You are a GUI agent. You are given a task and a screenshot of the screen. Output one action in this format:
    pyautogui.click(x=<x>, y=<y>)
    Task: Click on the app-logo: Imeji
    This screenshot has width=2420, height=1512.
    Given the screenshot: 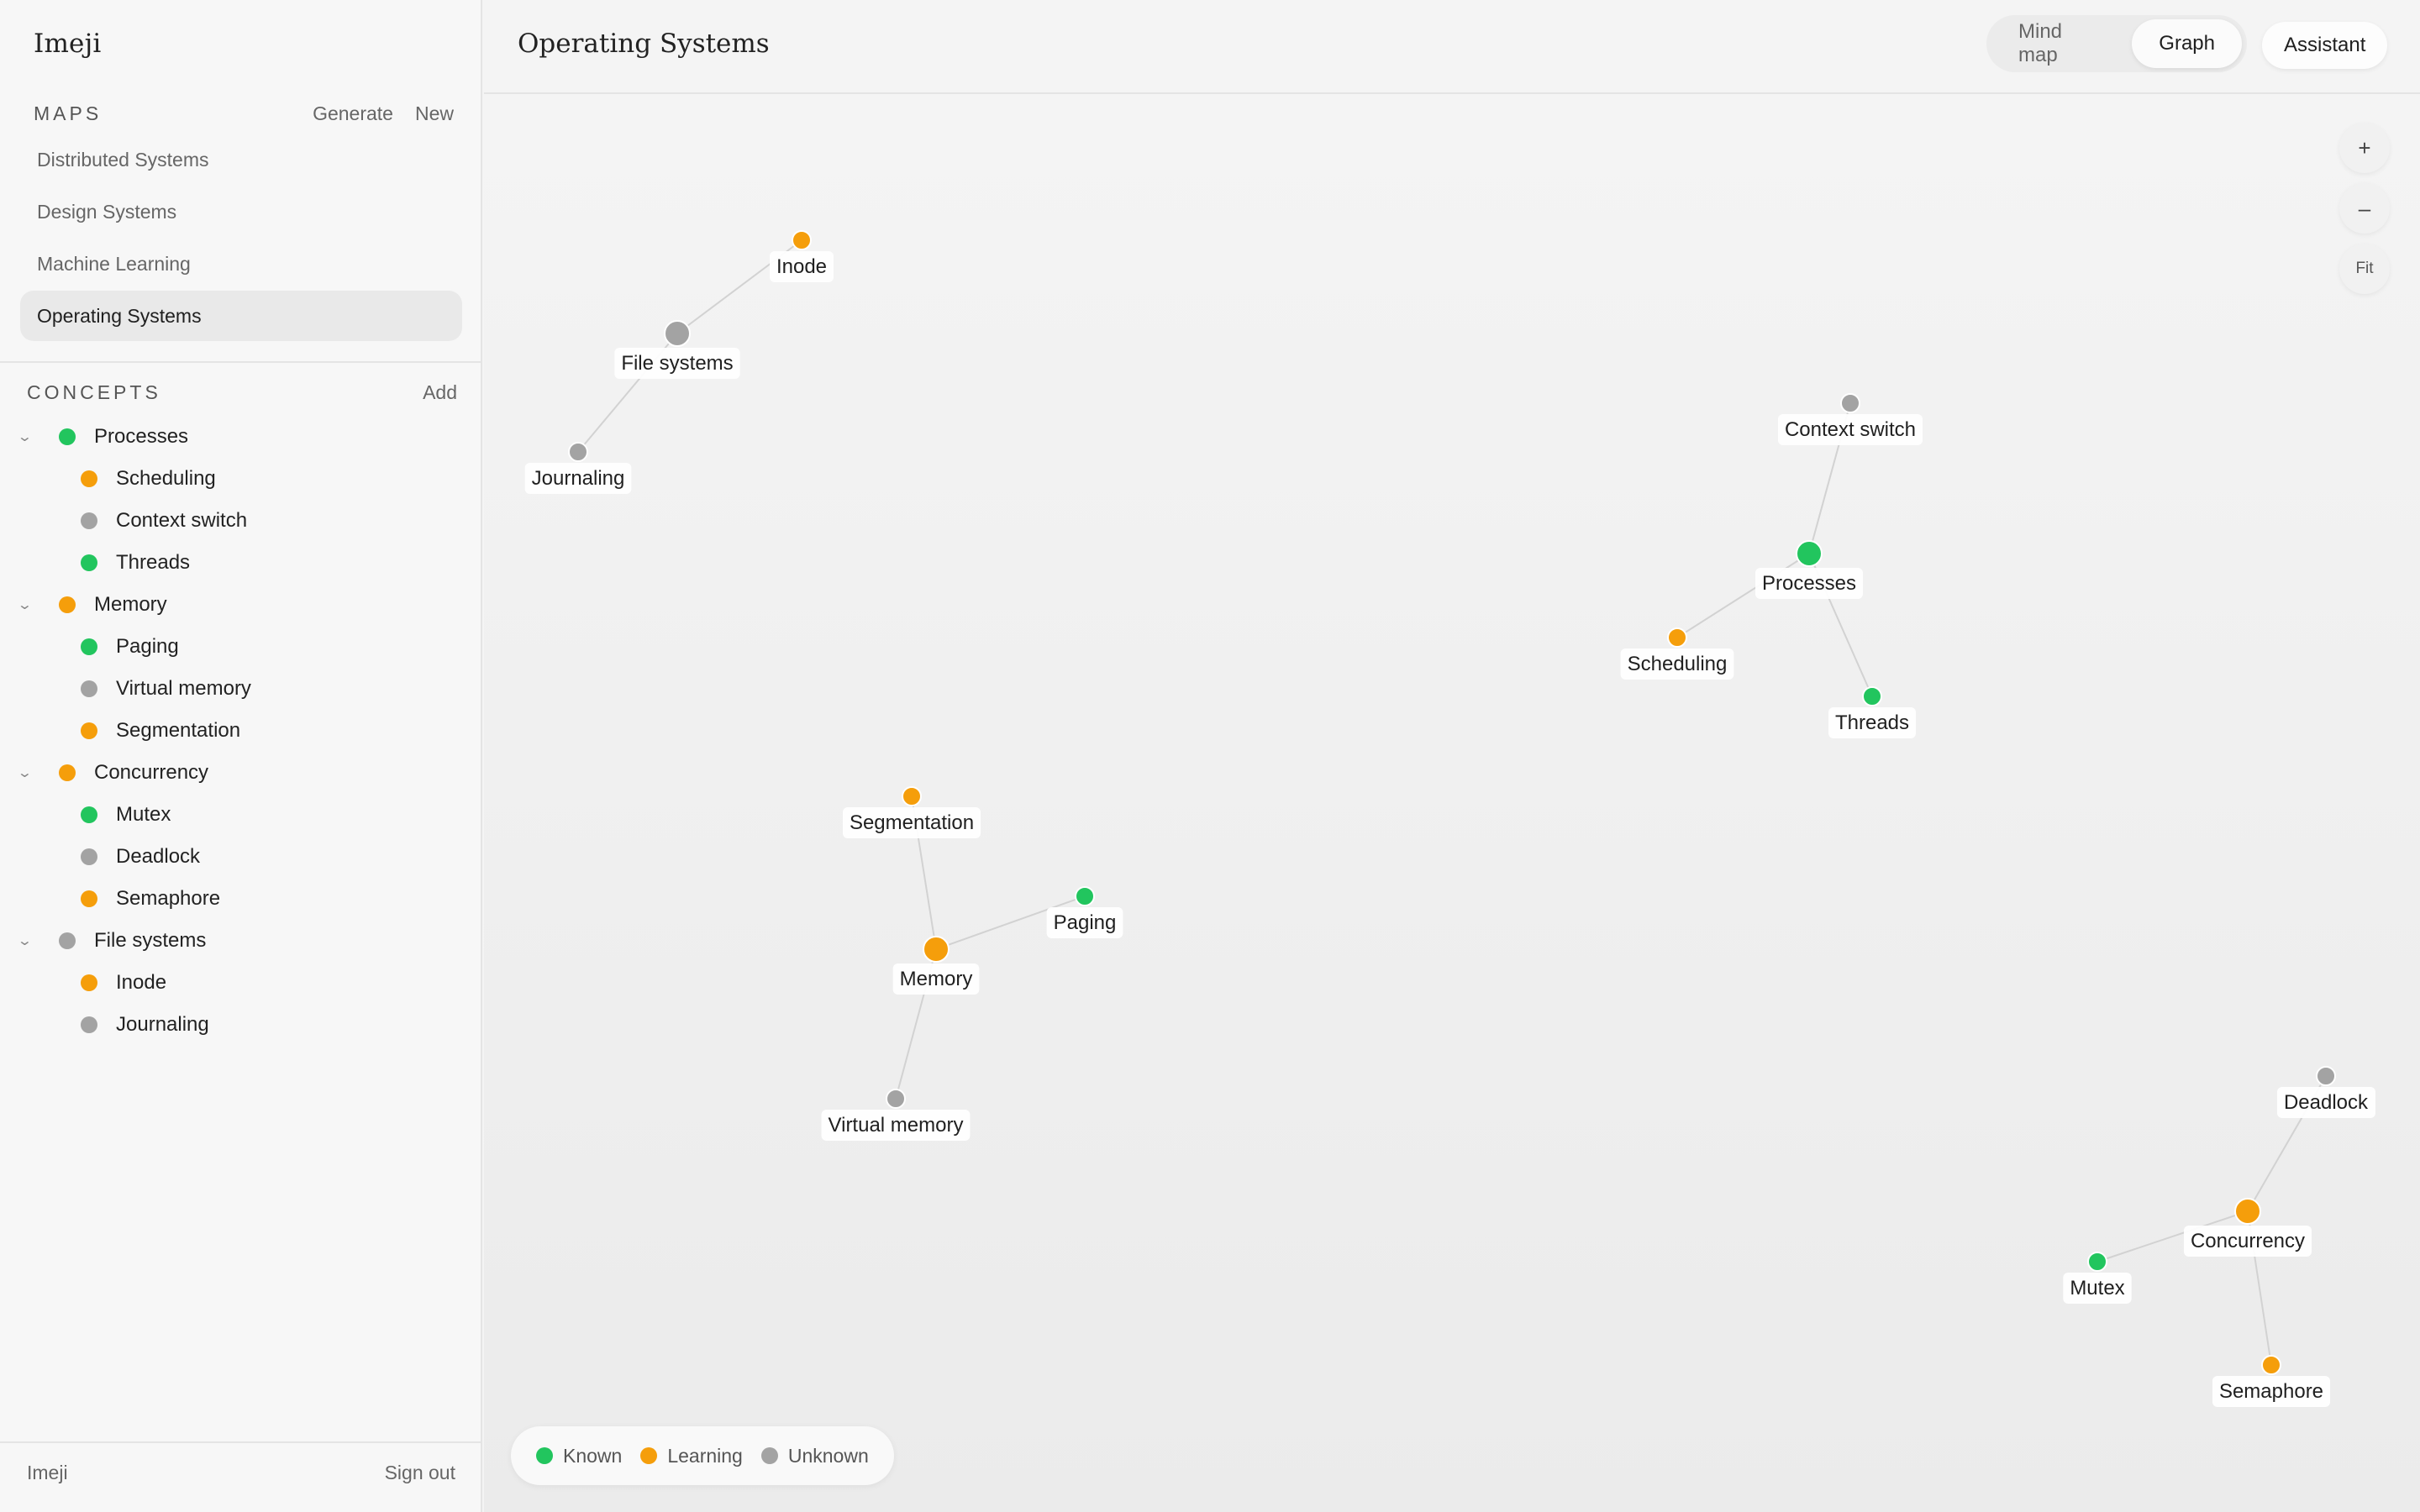 What is the action you would take?
    pyautogui.click(x=68, y=44)
    